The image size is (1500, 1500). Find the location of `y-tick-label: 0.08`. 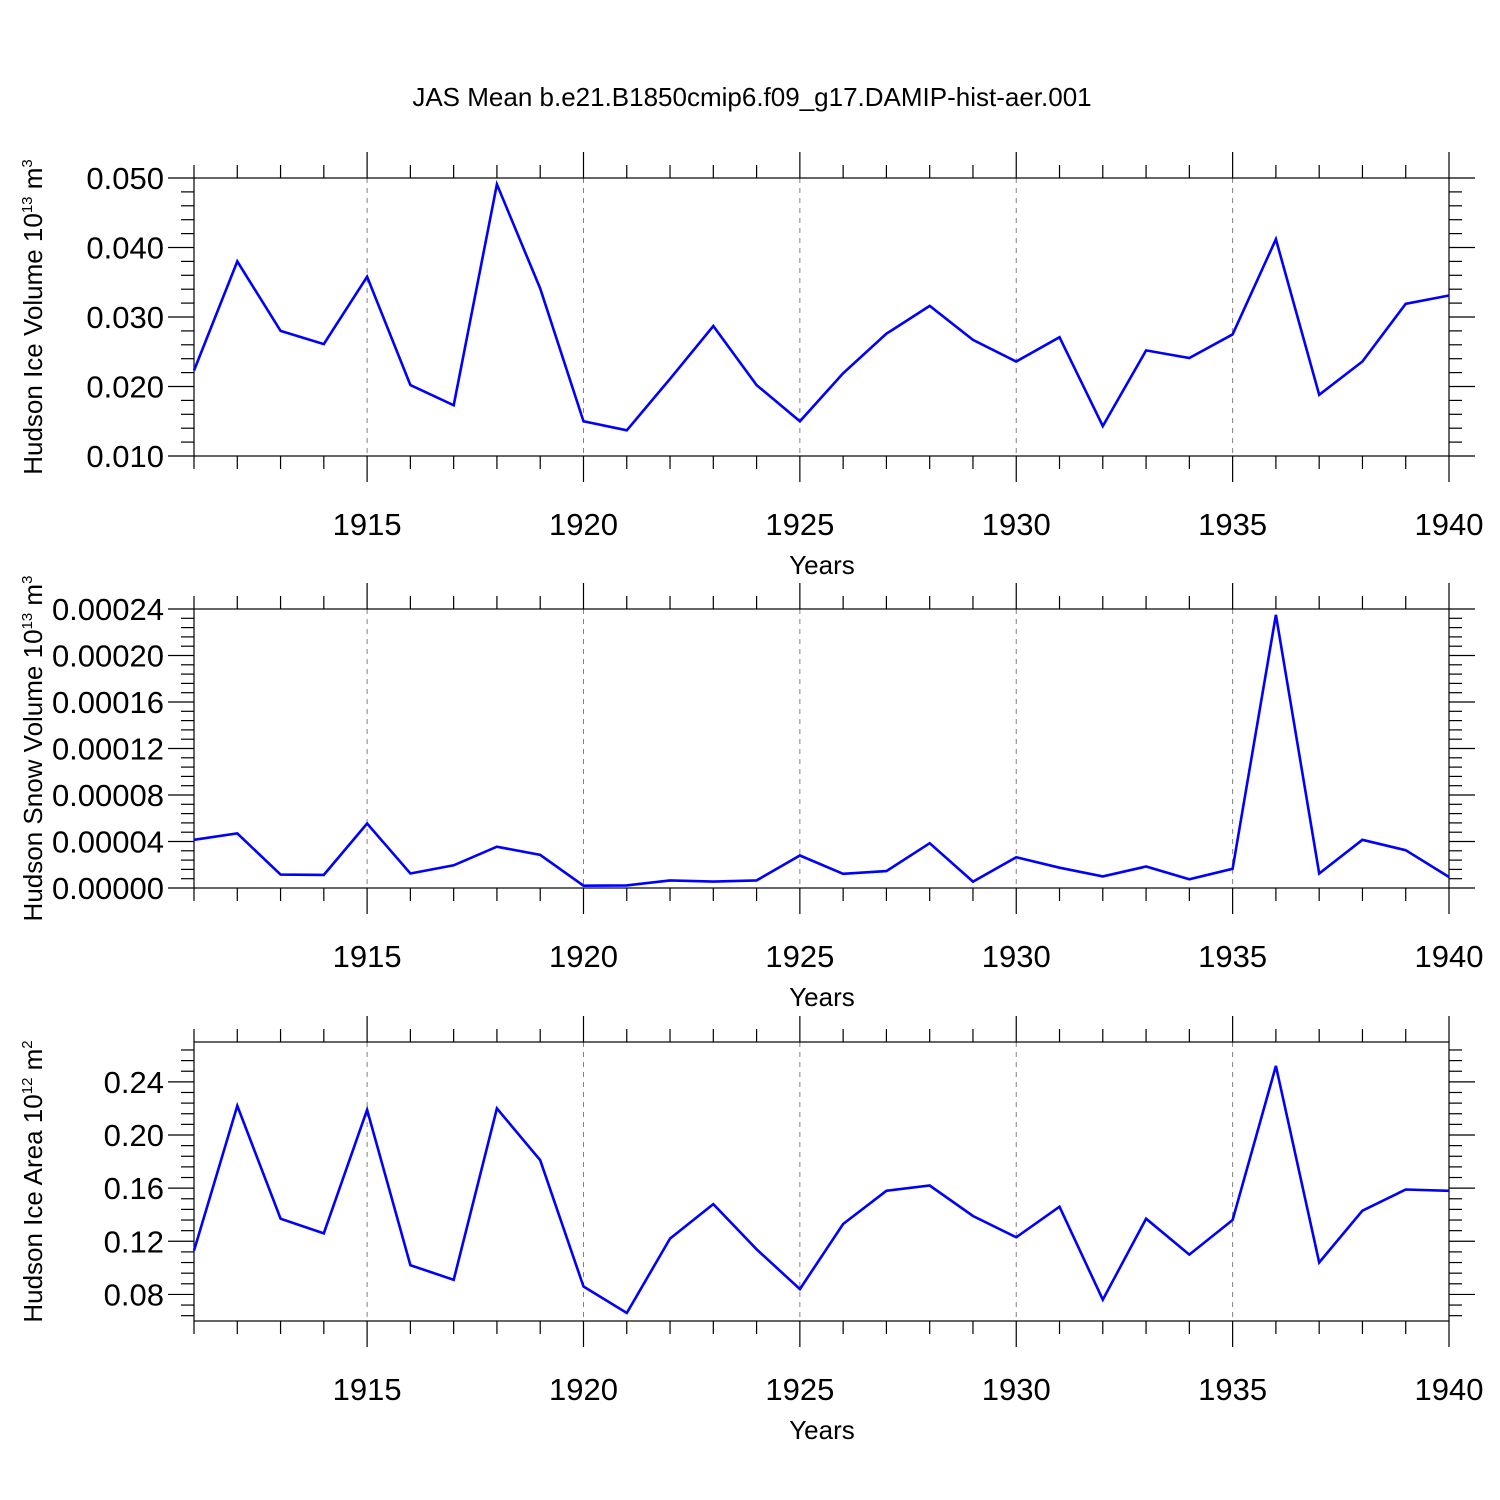

y-tick-label: 0.08 is located at coordinates (134, 1294).